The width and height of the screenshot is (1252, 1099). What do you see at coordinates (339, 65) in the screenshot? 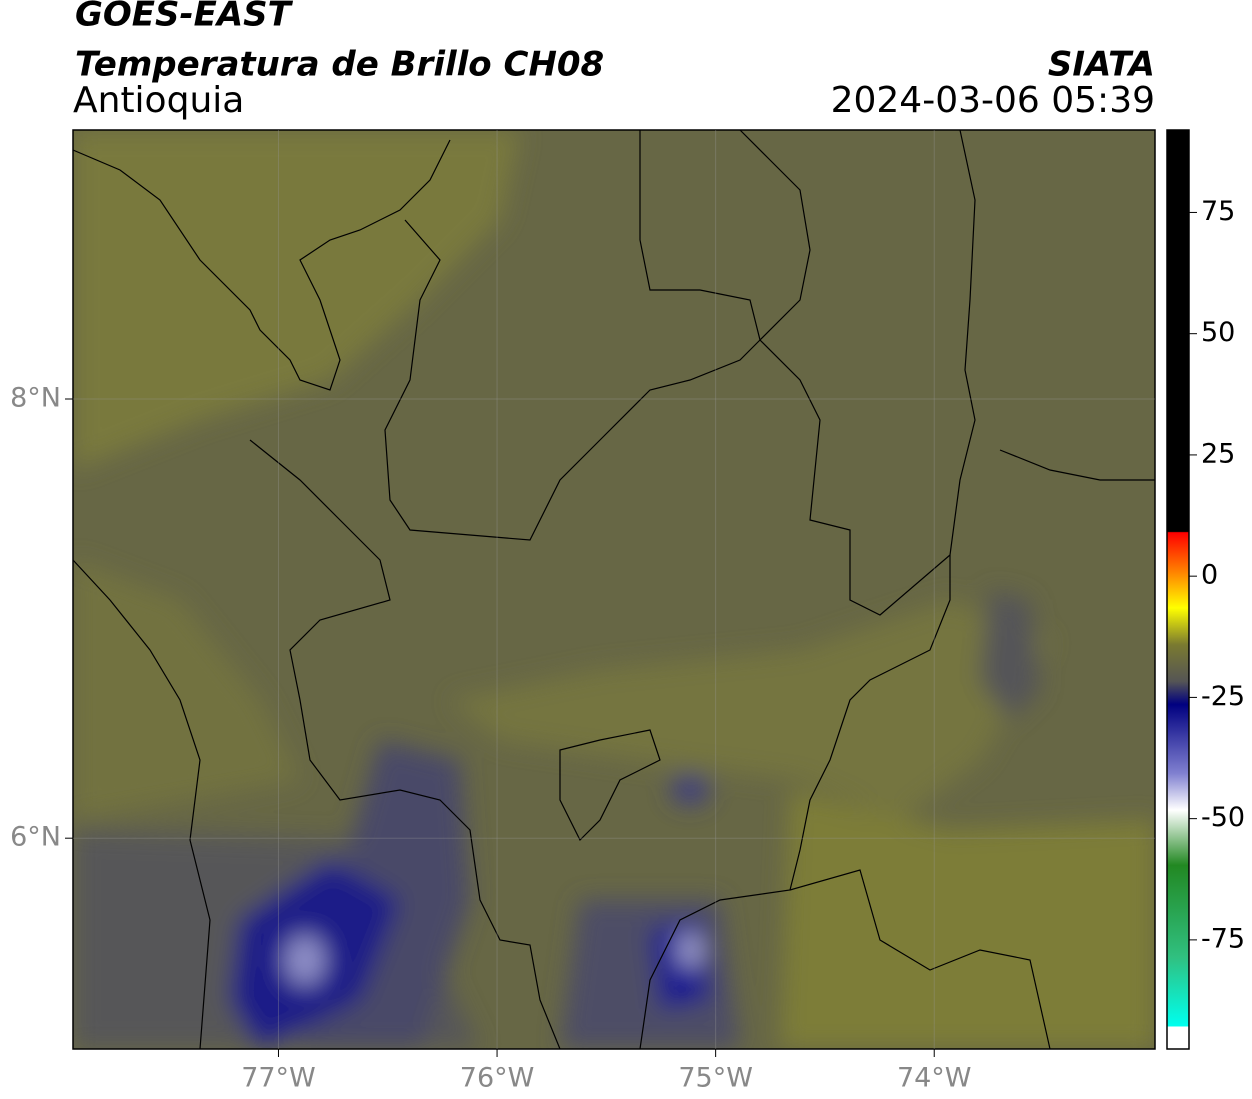
I see `subtitle: Temperatura de Brillo CH08` at bounding box center [339, 65].